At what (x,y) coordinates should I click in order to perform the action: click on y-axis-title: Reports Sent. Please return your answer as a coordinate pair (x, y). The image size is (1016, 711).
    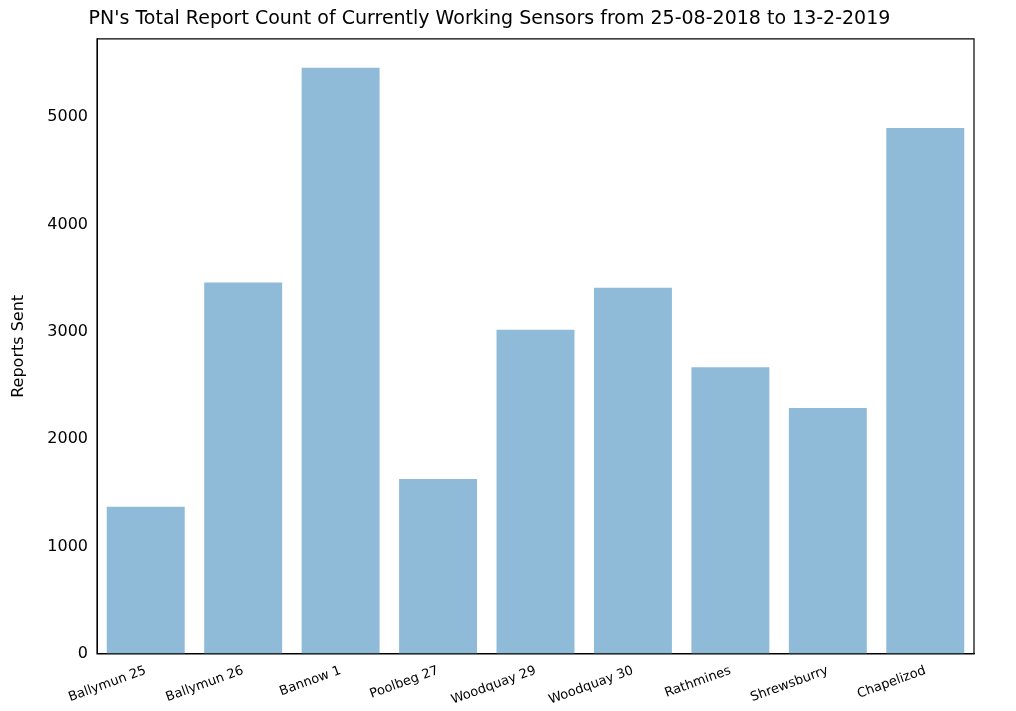
    Looking at the image, I should click on (17, 346).